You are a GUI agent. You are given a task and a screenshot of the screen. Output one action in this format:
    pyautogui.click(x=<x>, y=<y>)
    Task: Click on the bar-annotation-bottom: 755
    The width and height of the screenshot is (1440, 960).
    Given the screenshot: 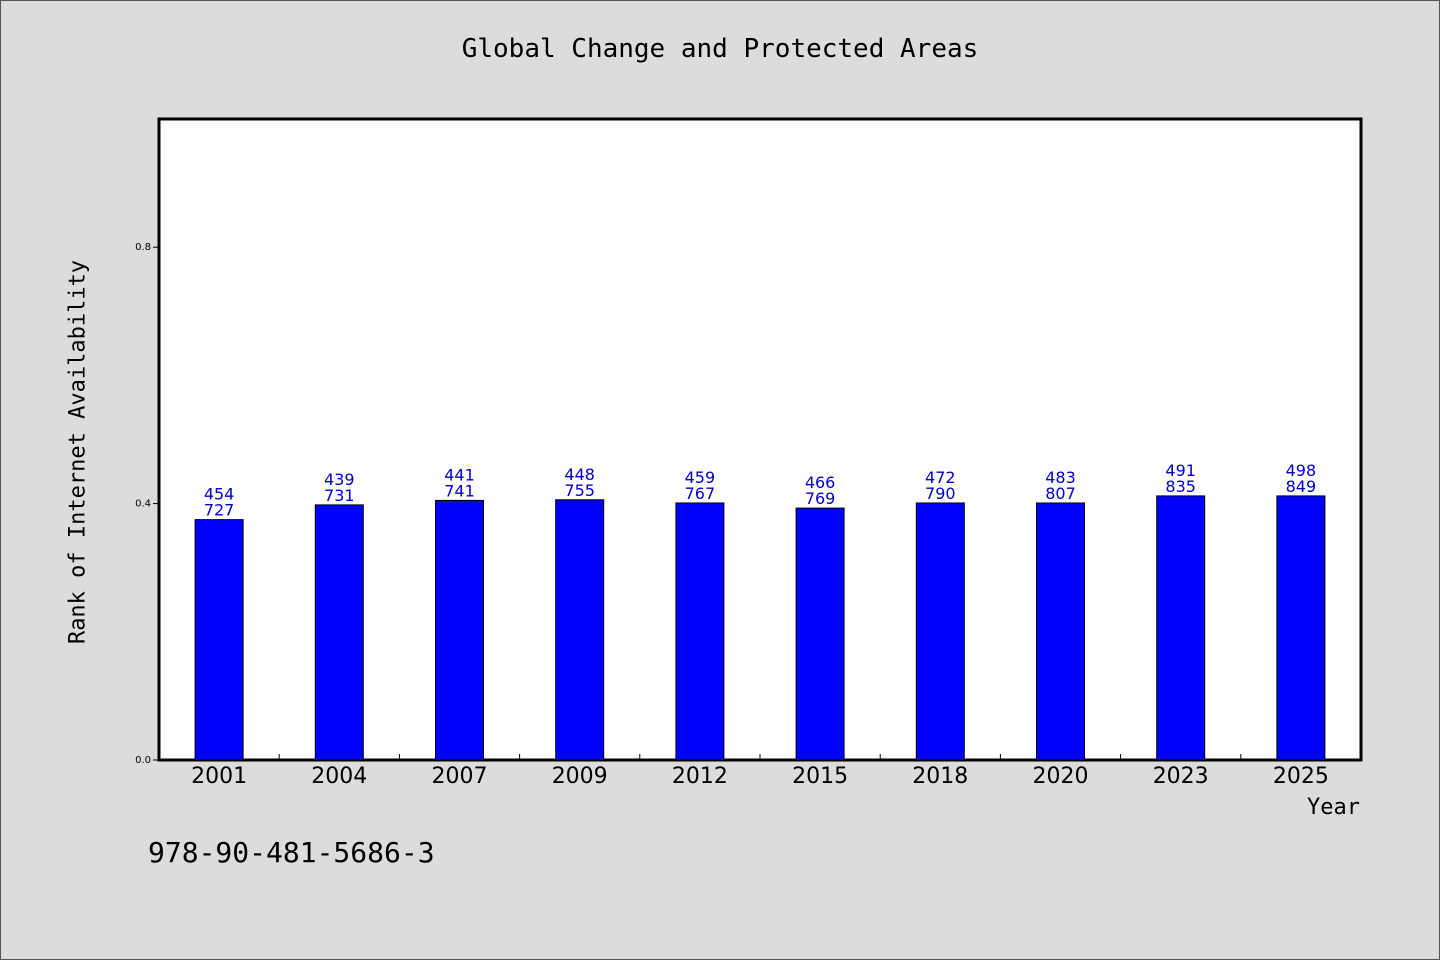 What is the action you would take?
    pyautogui.click(x=579, y=490)
    